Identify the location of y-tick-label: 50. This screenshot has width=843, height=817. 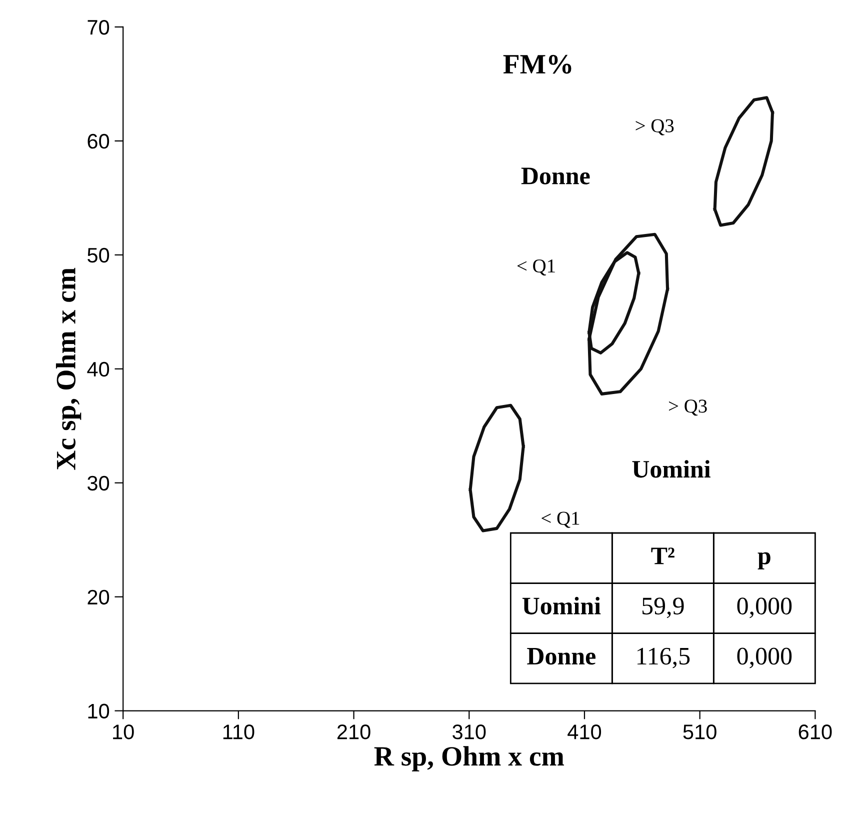
(99, 255).